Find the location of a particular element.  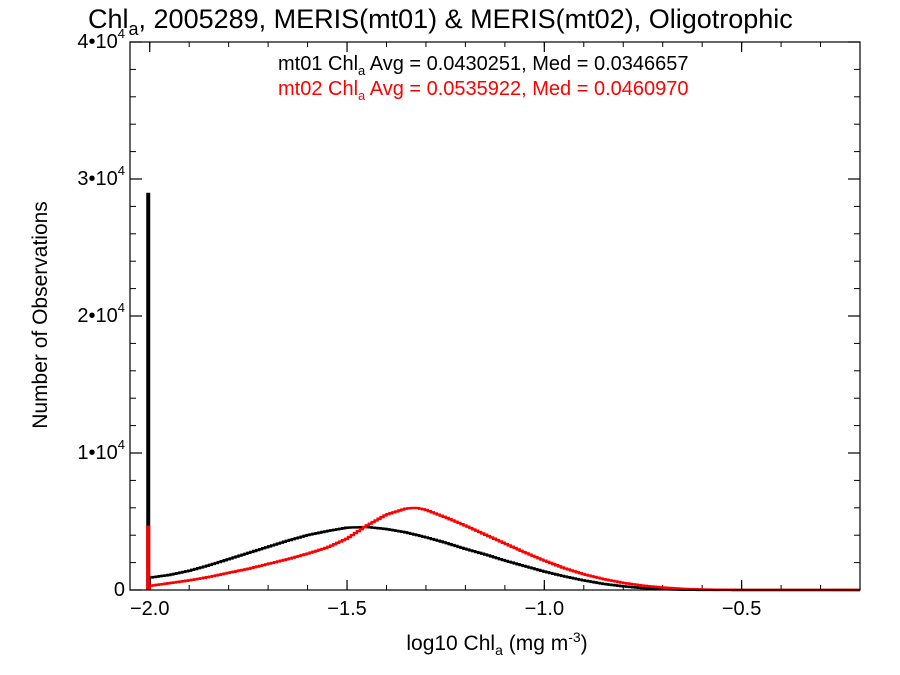

x-axis-label: log10 Chla (mg m-3) is located at coordinates (496, 643).